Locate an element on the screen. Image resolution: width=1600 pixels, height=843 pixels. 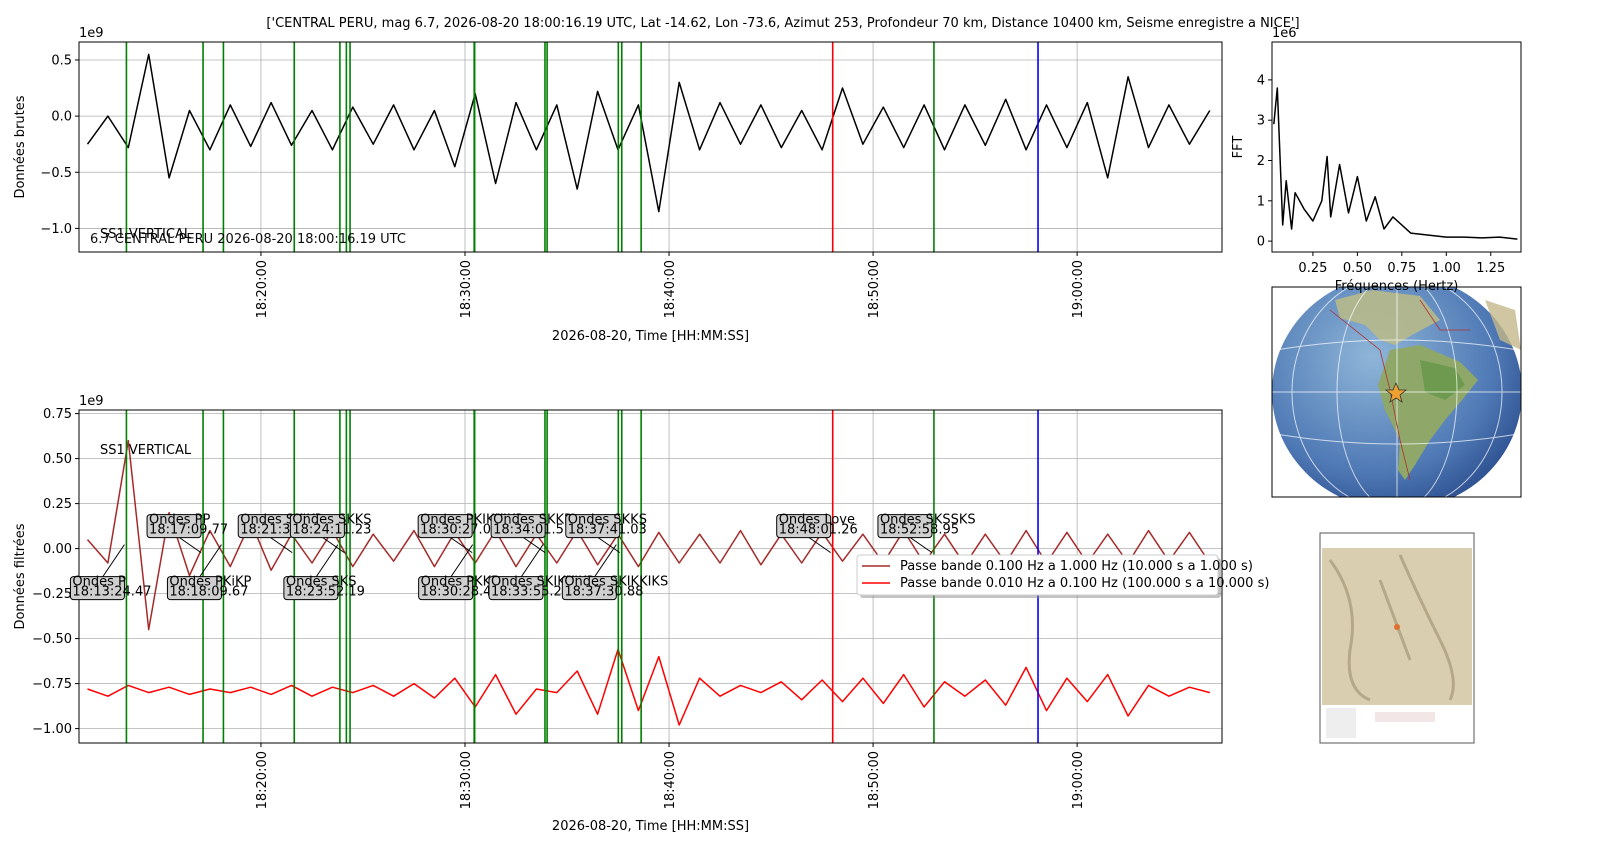
annotation-name: Ondes SKKP is located at coordinates (532, 520).